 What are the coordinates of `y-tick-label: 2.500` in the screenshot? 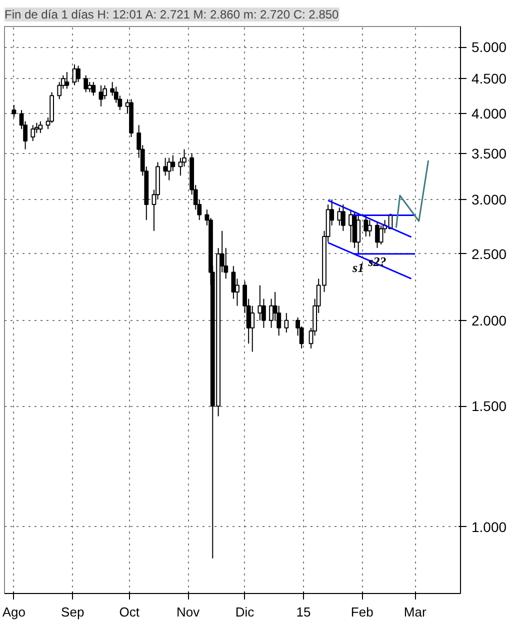 It's located at (489, 254).